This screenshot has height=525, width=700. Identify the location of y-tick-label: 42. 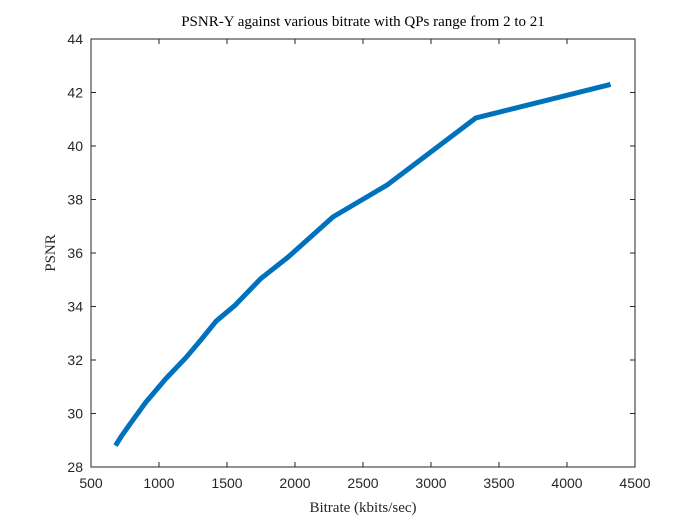
(75, 93).